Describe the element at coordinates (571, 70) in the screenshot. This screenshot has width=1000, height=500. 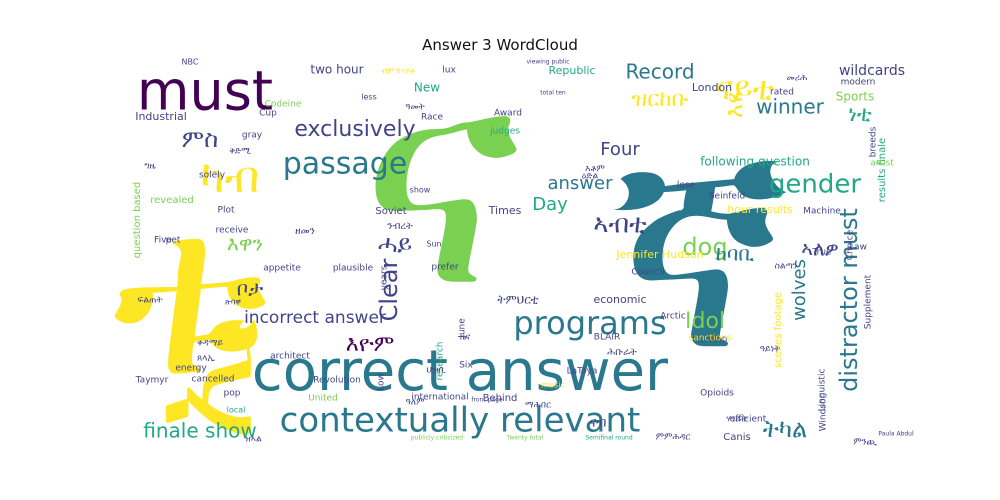
I see `word-44: Republic` at that location.